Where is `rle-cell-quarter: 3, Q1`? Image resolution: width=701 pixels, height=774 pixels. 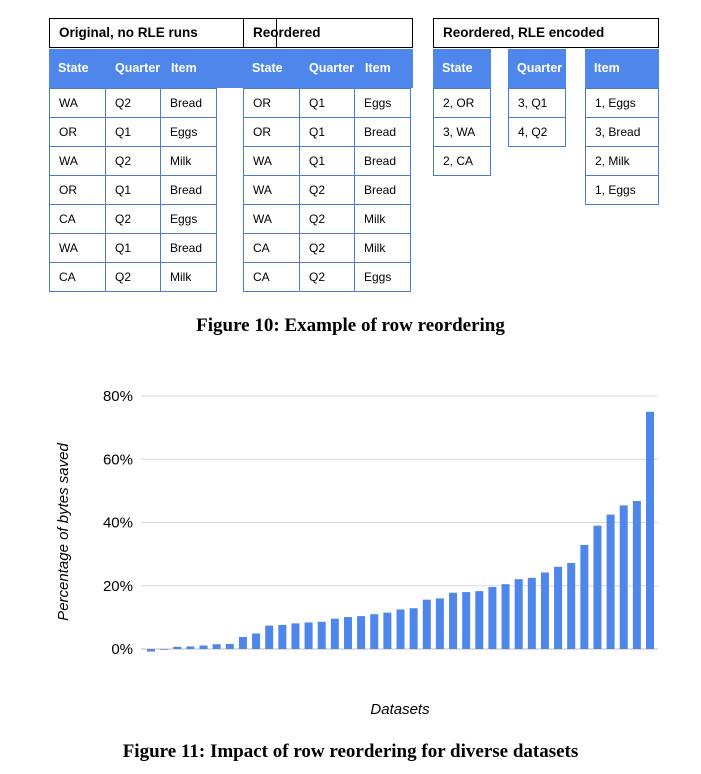 rle-cell-quarter: 3, Q1 is located at coordinates (537, 103).